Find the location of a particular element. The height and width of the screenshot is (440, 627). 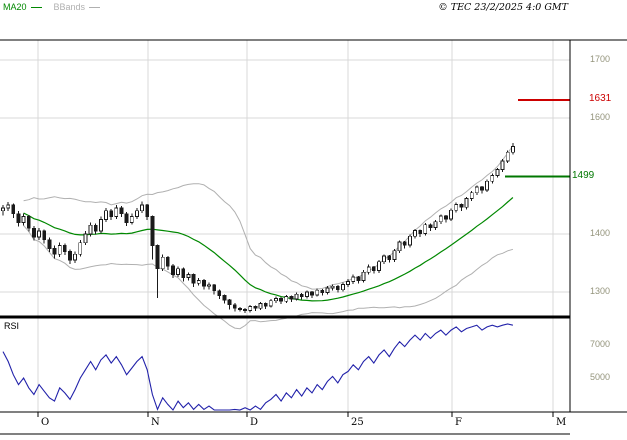

support-level-label: 1499 is located at coordinates (583, 175).